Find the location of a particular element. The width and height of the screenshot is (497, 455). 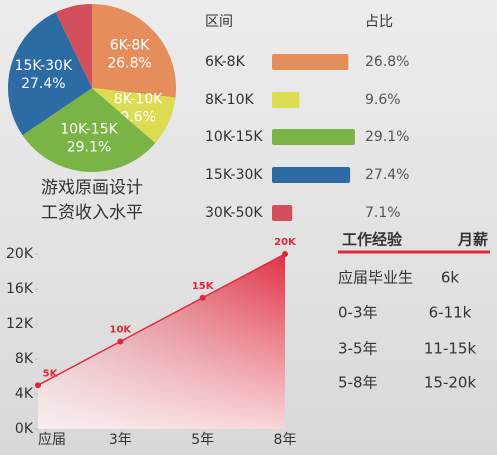

value-label: 5K is located at coordinates (51, 373).